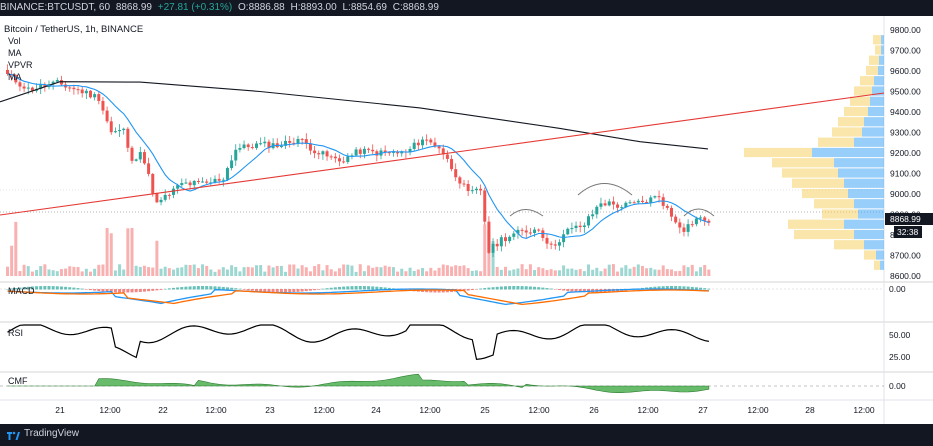 The height and width of the screenshot is (446, 933). I want to click on tradingview-logo-icon, so click(13, 435).